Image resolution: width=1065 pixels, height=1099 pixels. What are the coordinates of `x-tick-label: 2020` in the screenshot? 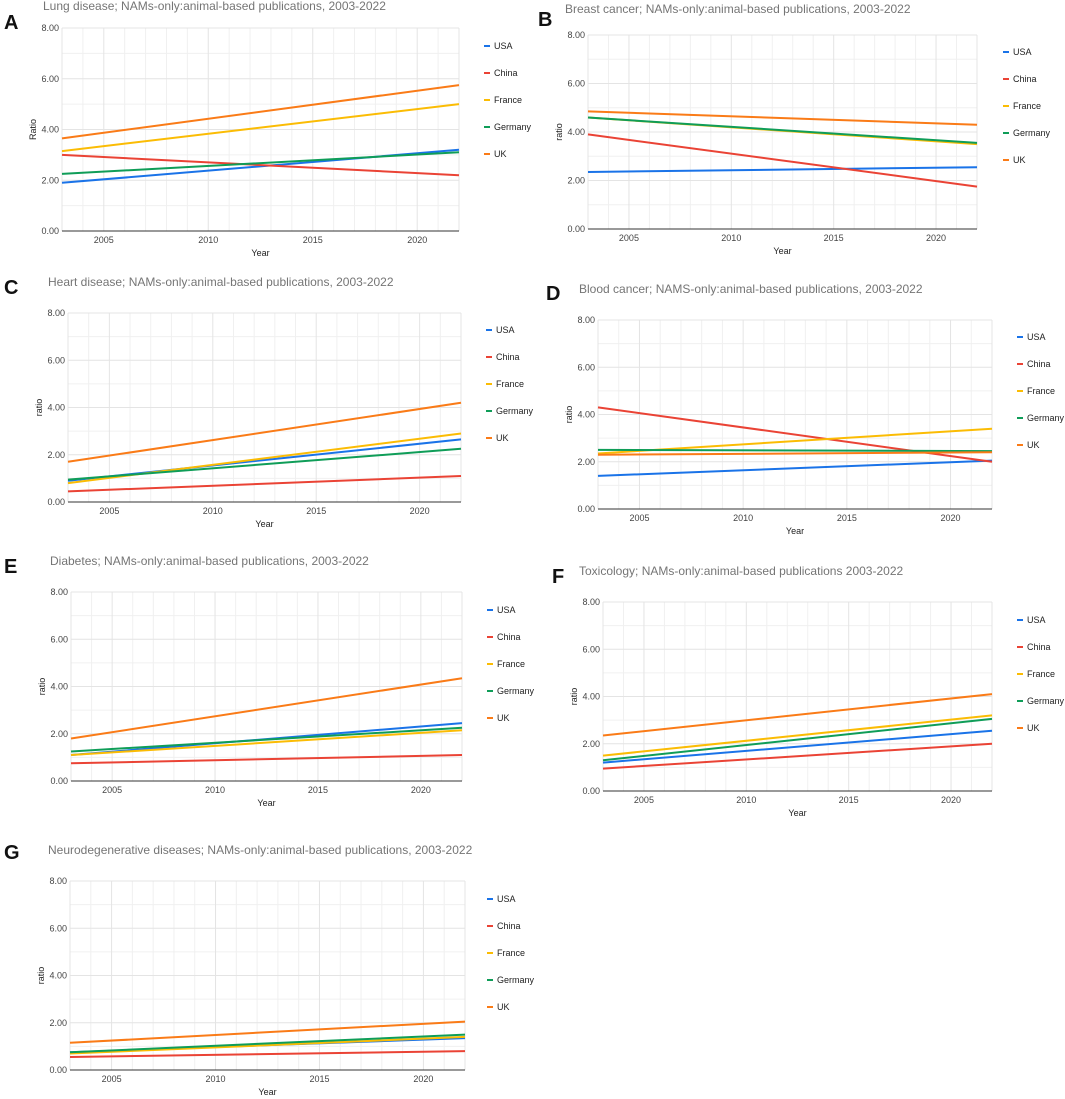 It's located at (421, 790).